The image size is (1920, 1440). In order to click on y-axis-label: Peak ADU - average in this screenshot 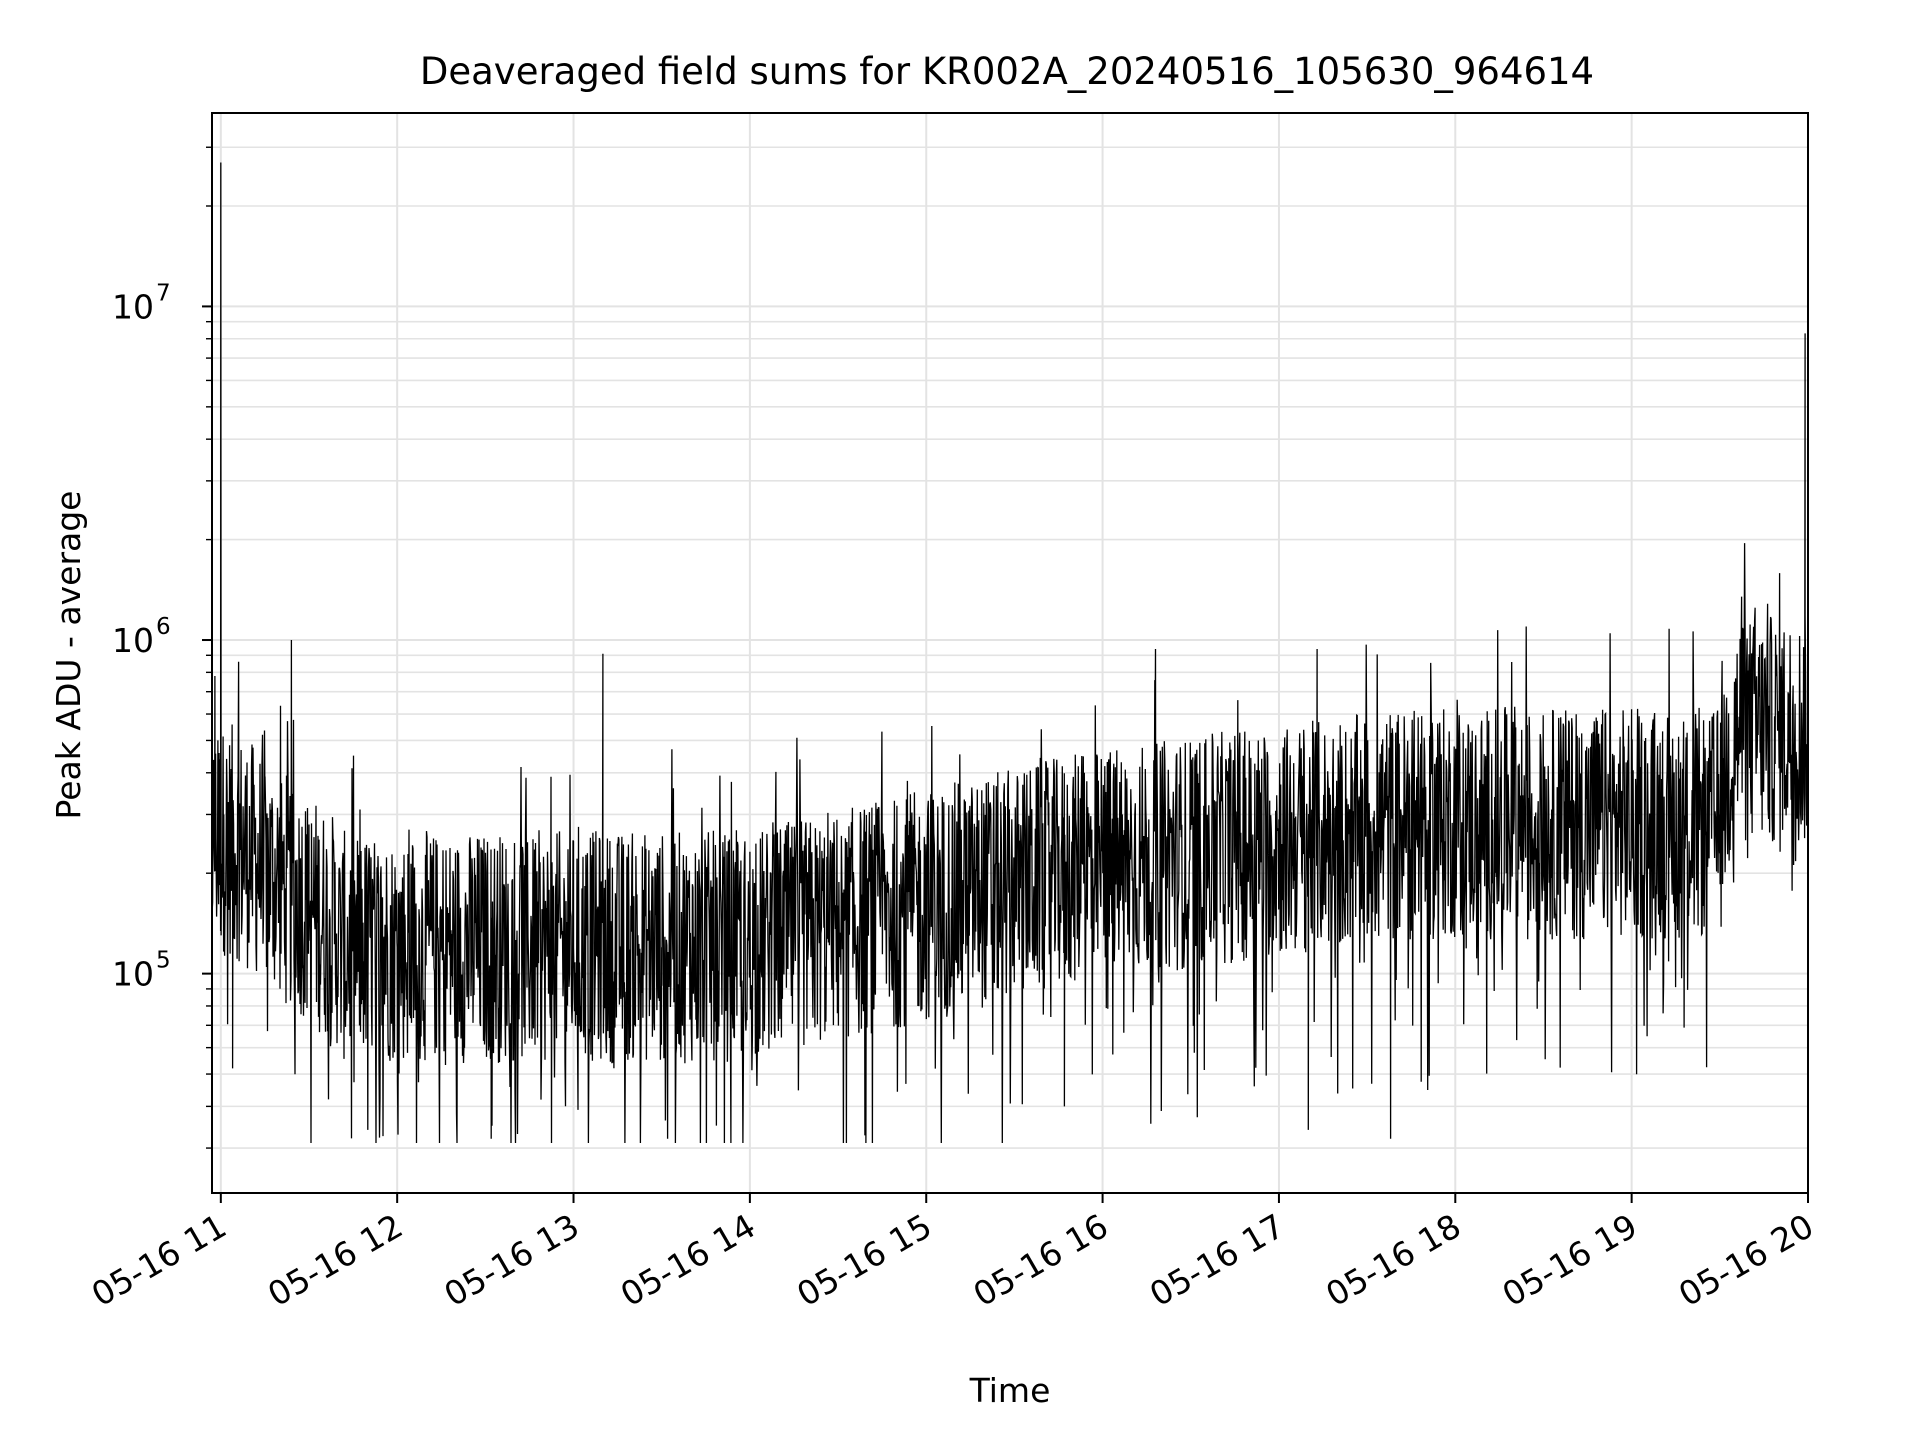, I will do `click(68, 655)`.